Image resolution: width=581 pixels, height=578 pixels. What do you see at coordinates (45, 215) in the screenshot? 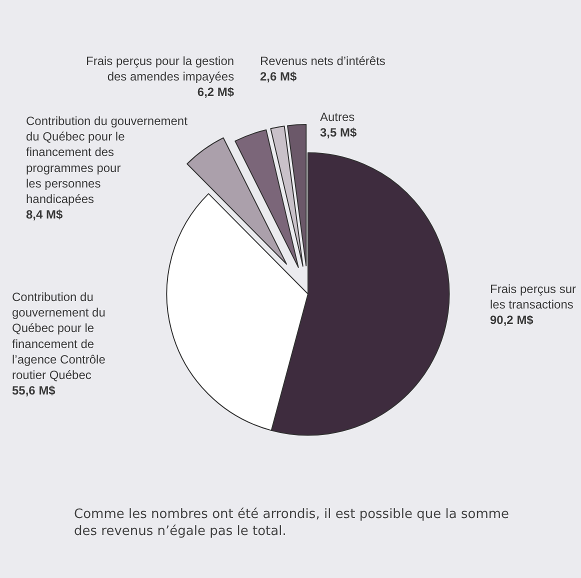
I see `data-label: 8,4 M$` at bounding box center [45, 215].